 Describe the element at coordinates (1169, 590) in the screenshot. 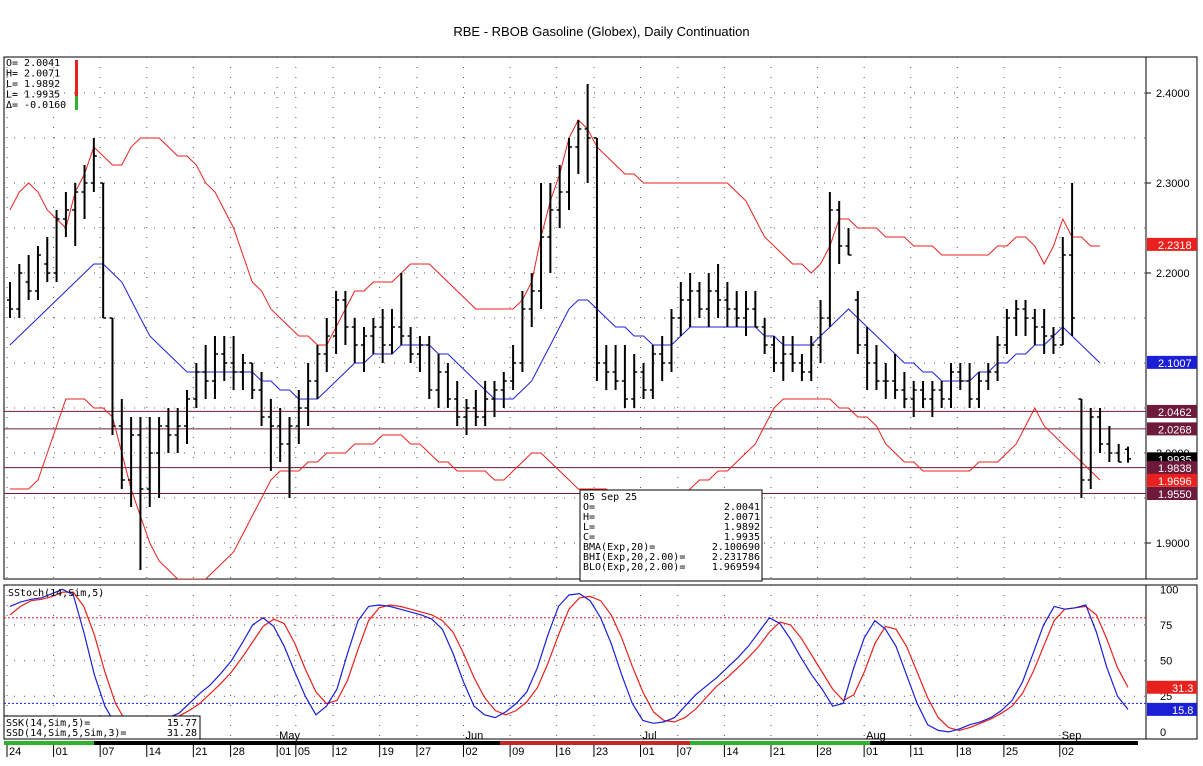

I see `stoch-tick-label: 100` at that location.